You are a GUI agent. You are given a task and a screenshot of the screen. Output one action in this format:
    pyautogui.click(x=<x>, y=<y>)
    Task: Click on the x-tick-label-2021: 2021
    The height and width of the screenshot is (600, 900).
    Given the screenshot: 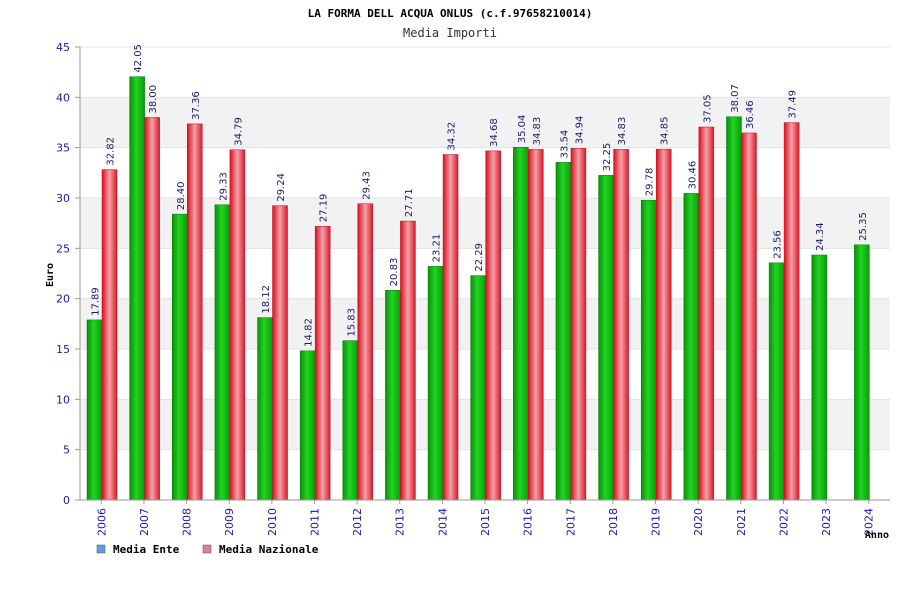 What is the action you would take?
    pyautogui.click(x=741, y=522)
    